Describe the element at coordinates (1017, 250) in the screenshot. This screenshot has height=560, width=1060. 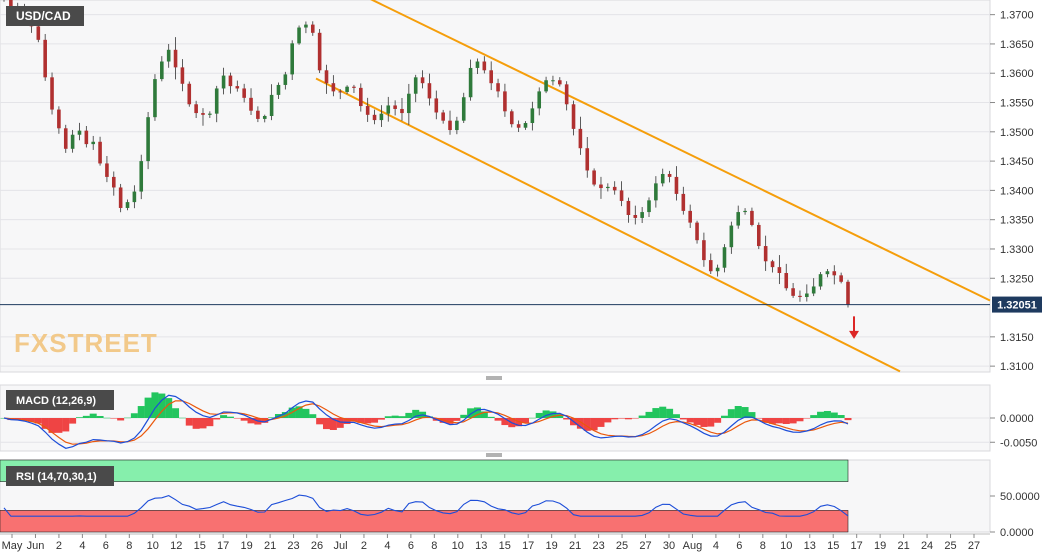
I see `price-tick-label: 1.3300` at that location.